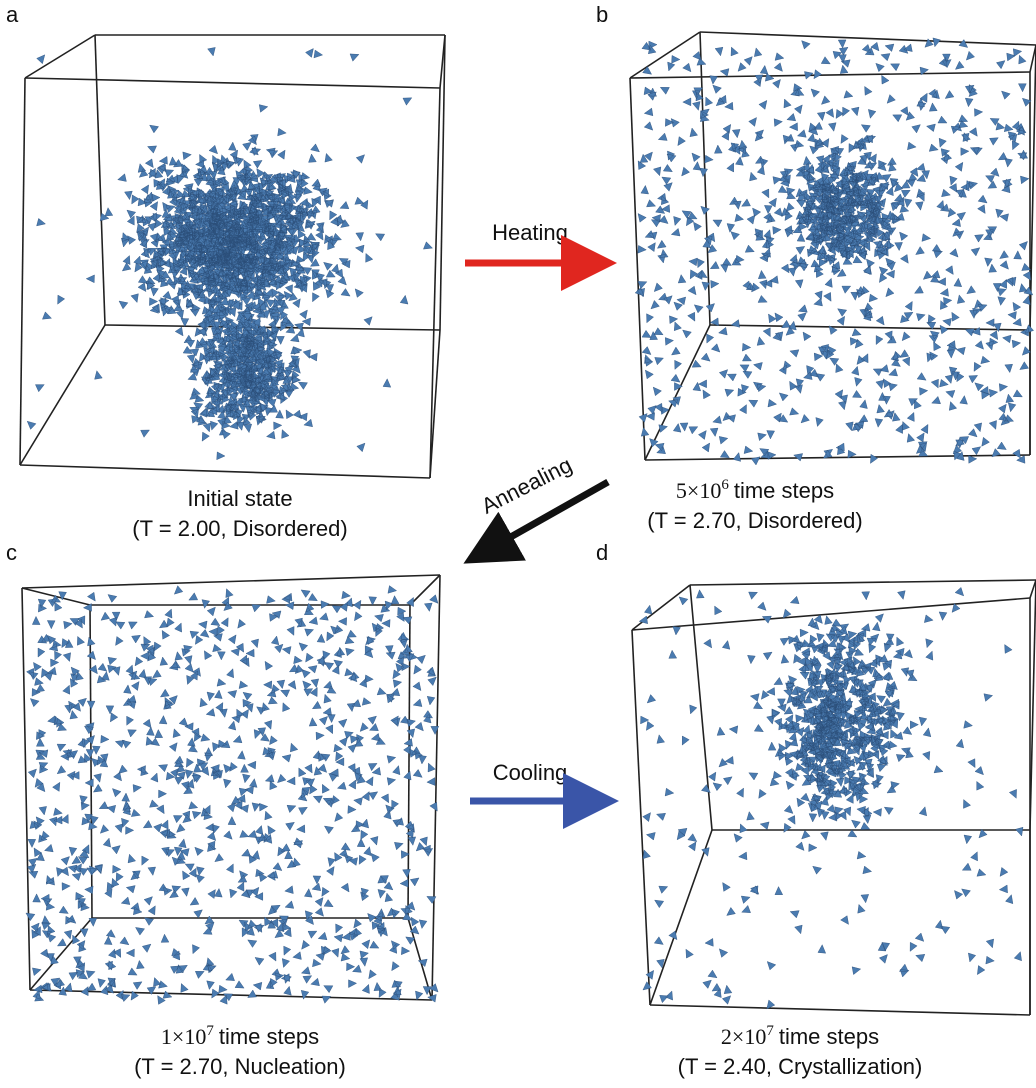 The height and width of the screenshot is (1088, 1036). What do you see at coordinates (536, 521) in the screenshot?
I see `annealing-arrow` at bounding box center [536, 521].